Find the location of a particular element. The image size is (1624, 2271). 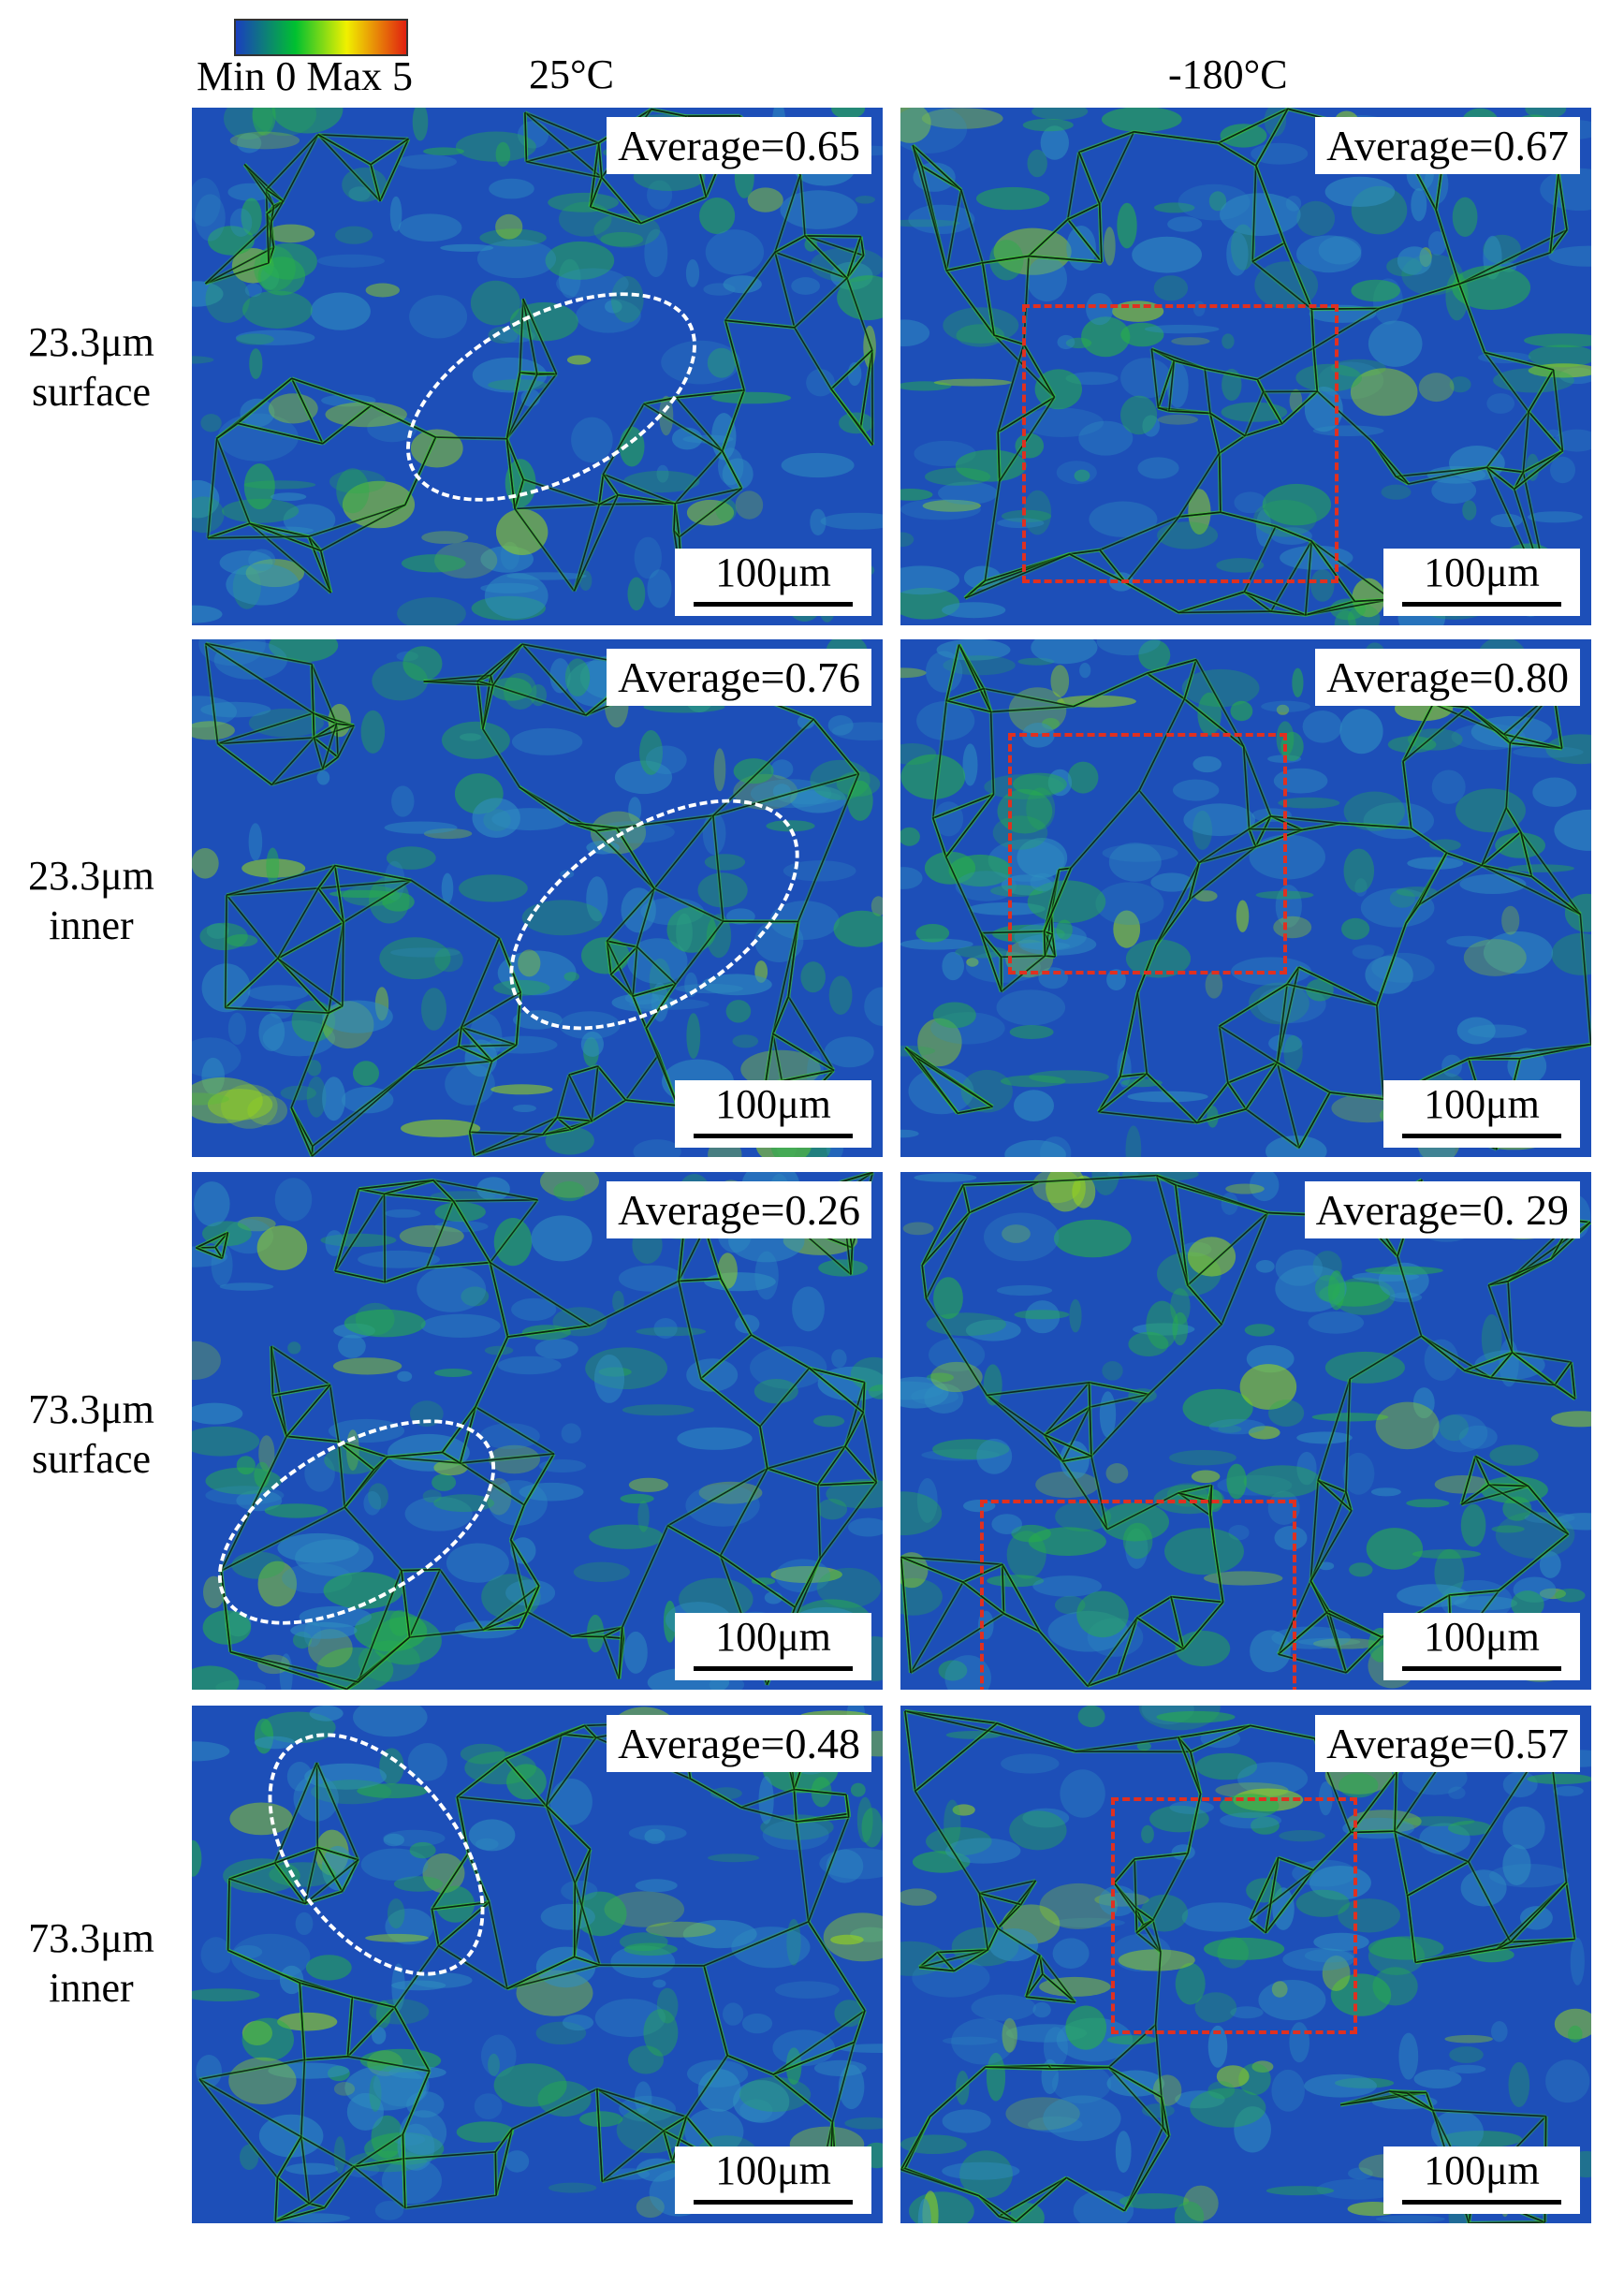

average-label: Average=0.67 is located at coordinates (1447, 145).